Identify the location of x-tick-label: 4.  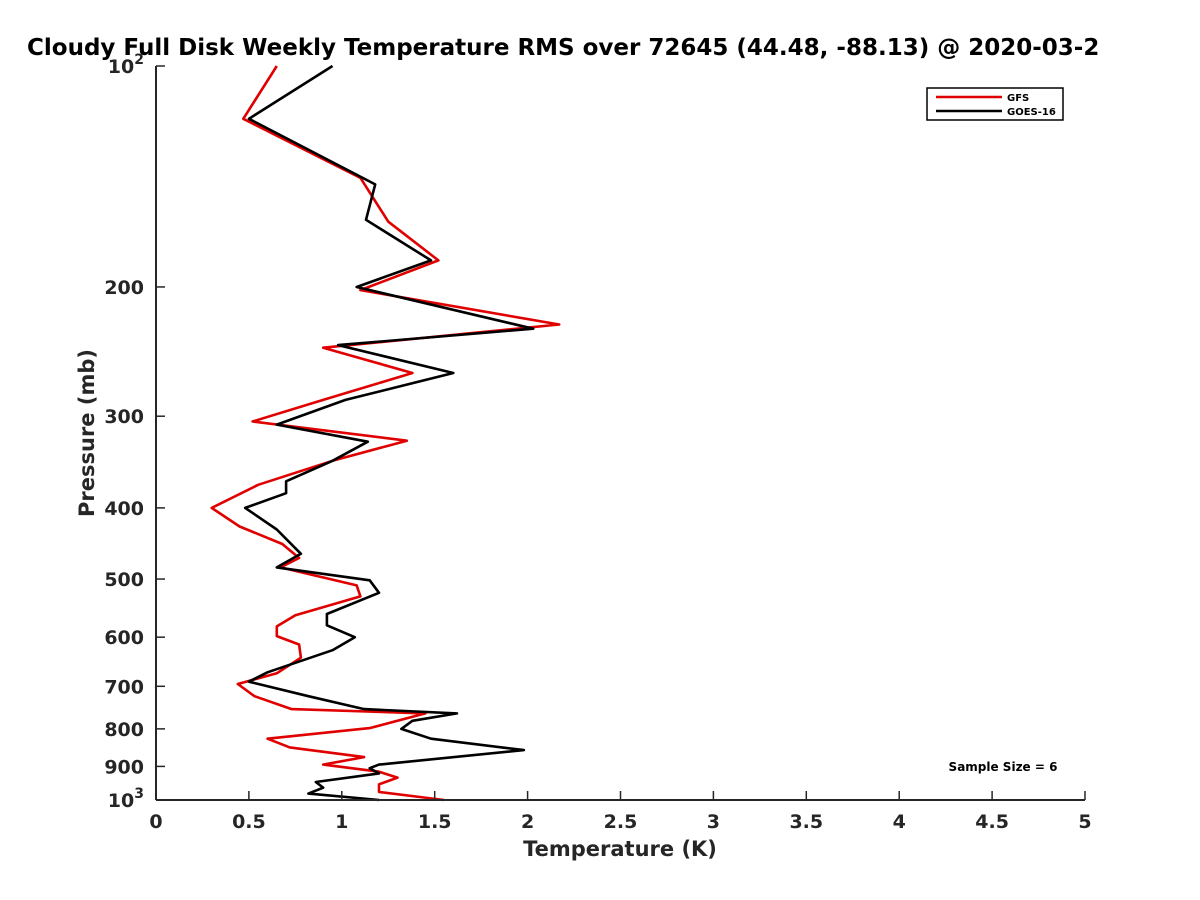
(899, 822).